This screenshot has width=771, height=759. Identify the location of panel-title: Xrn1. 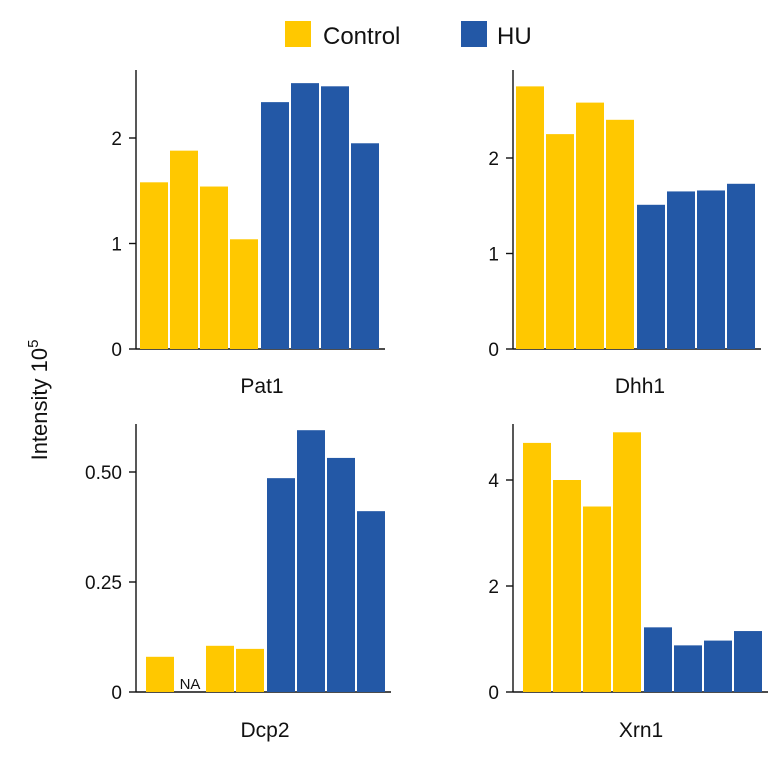
(641, 730).